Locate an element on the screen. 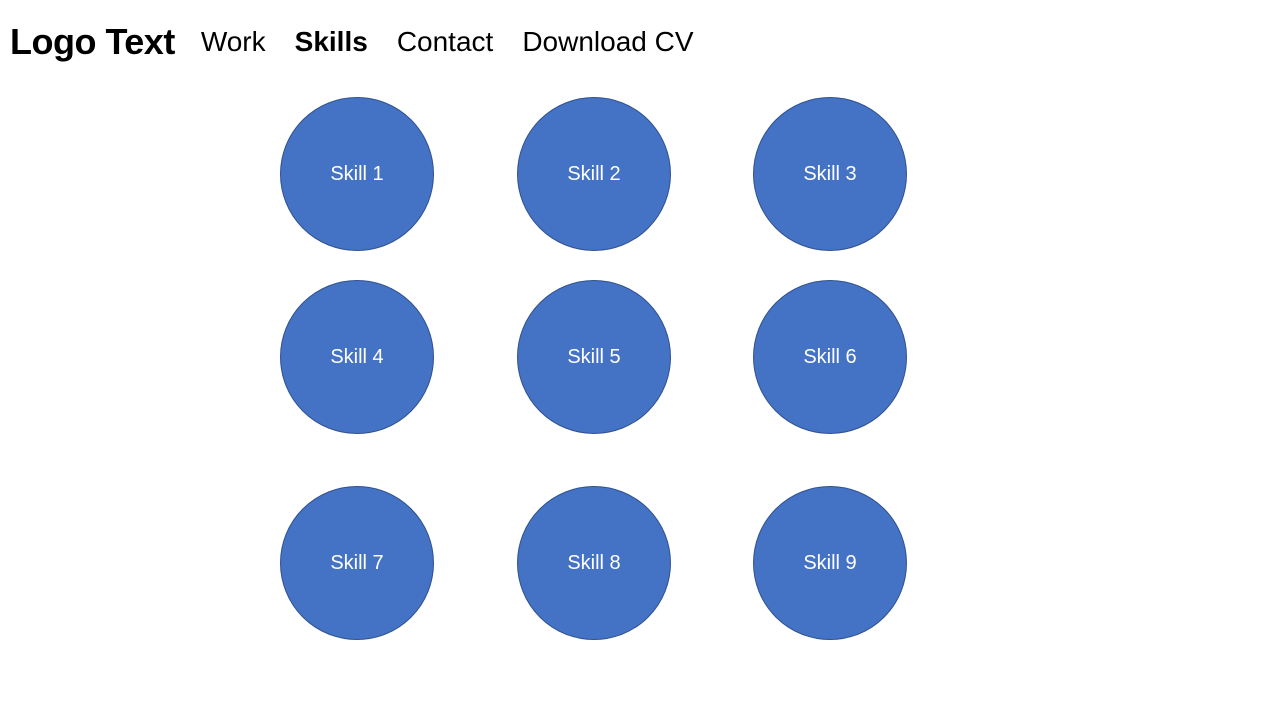  skill-label: Skill 4 is located at coordinates (357, 356).